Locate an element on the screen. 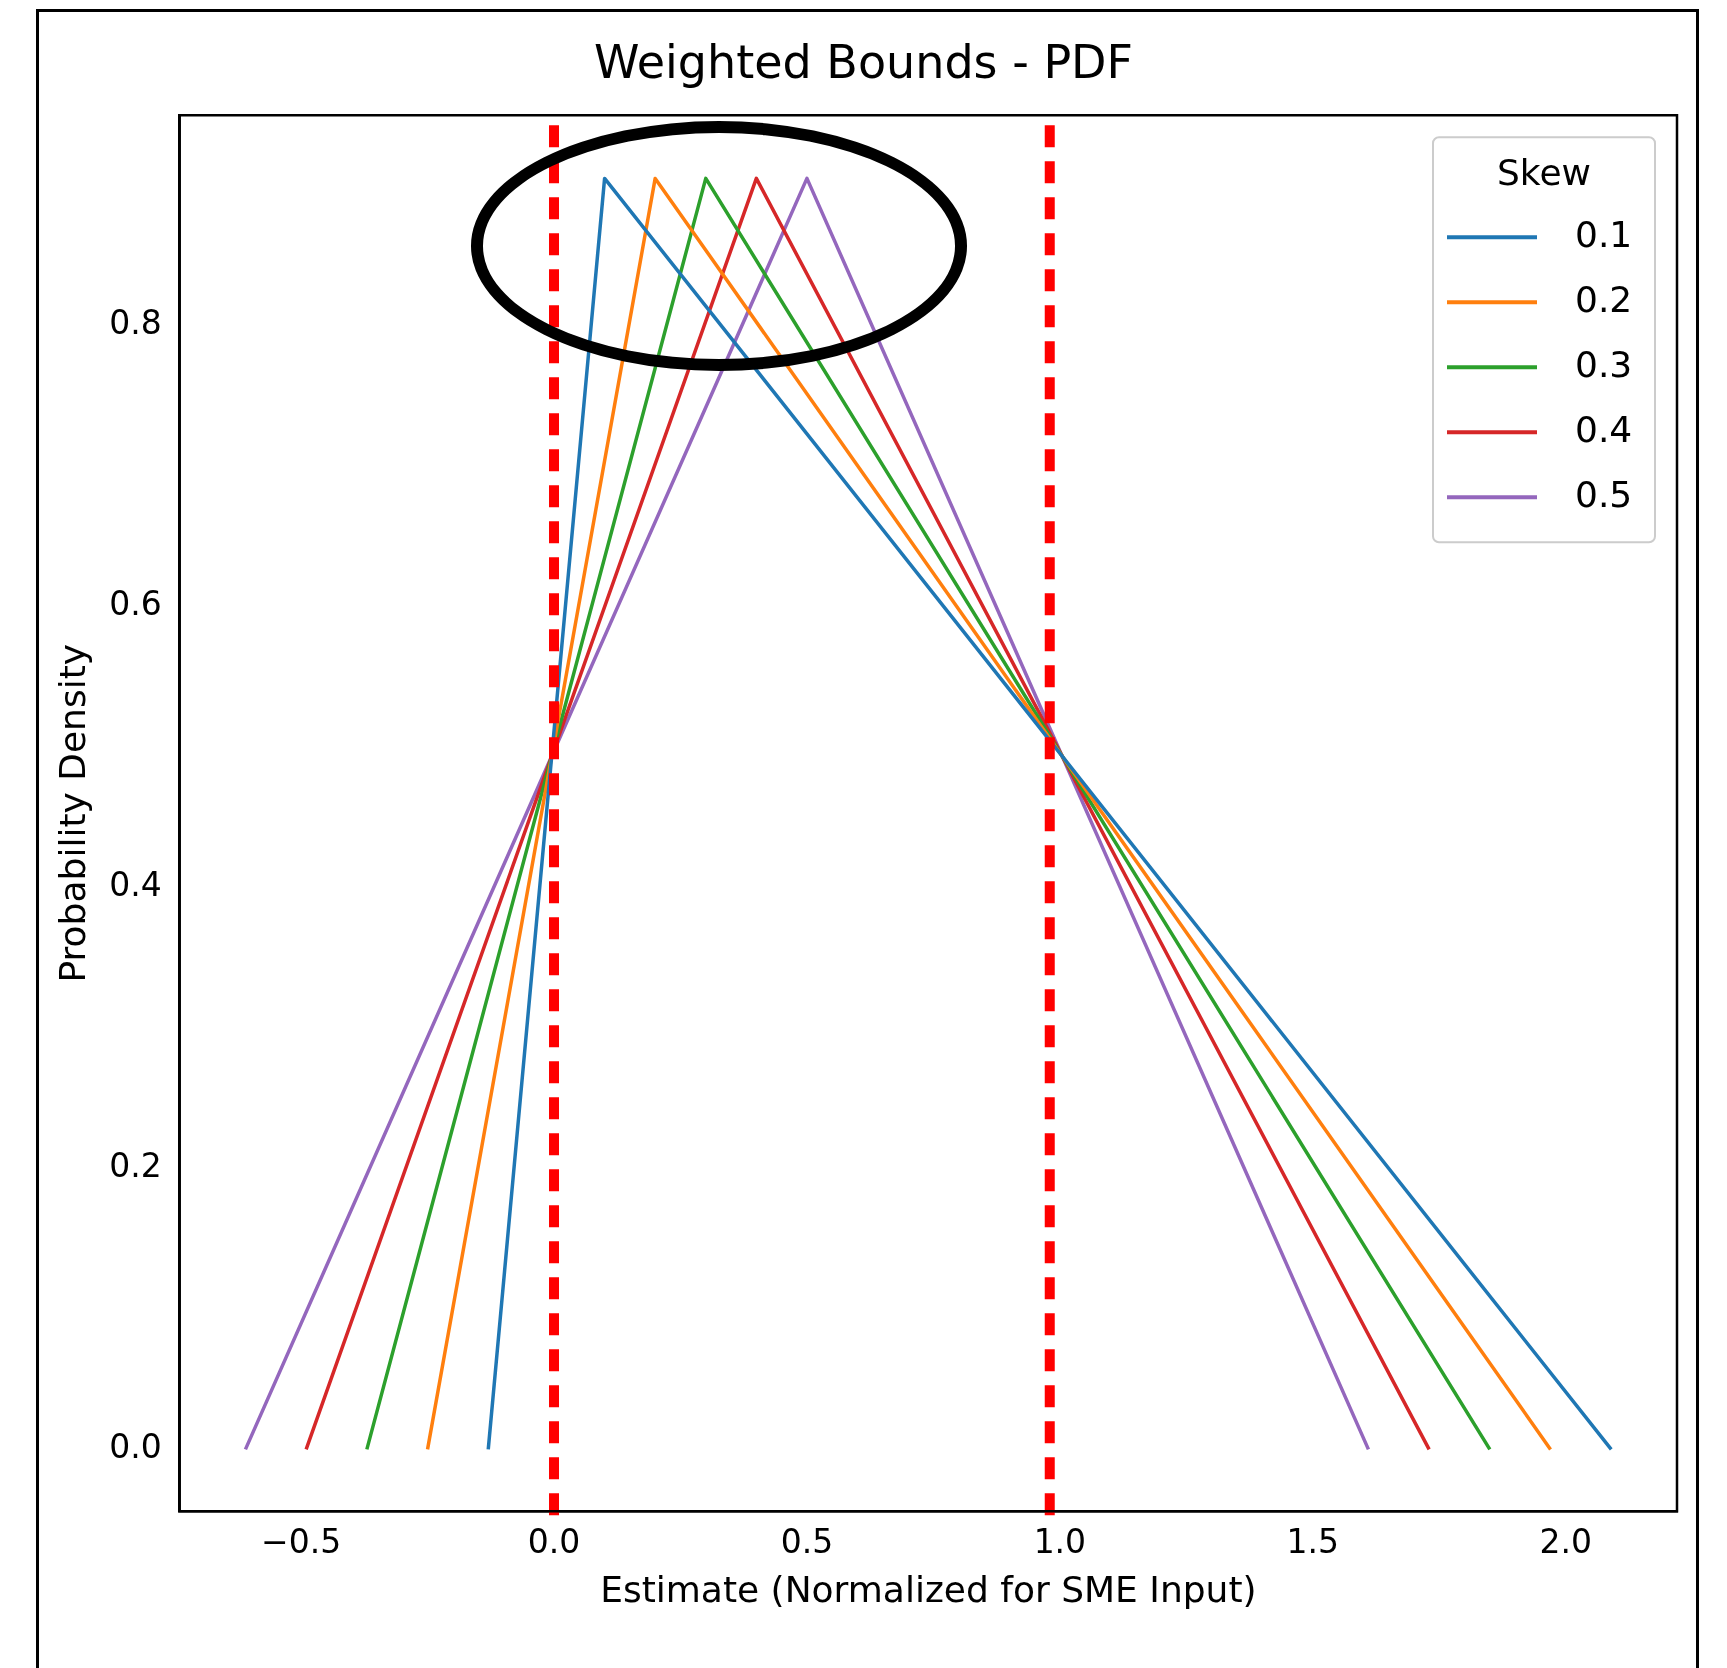 Image resolution: width=1727 pixels, height=1668 pixels. y-tick-label: 0.0 is located at coordinates (135, 1446).